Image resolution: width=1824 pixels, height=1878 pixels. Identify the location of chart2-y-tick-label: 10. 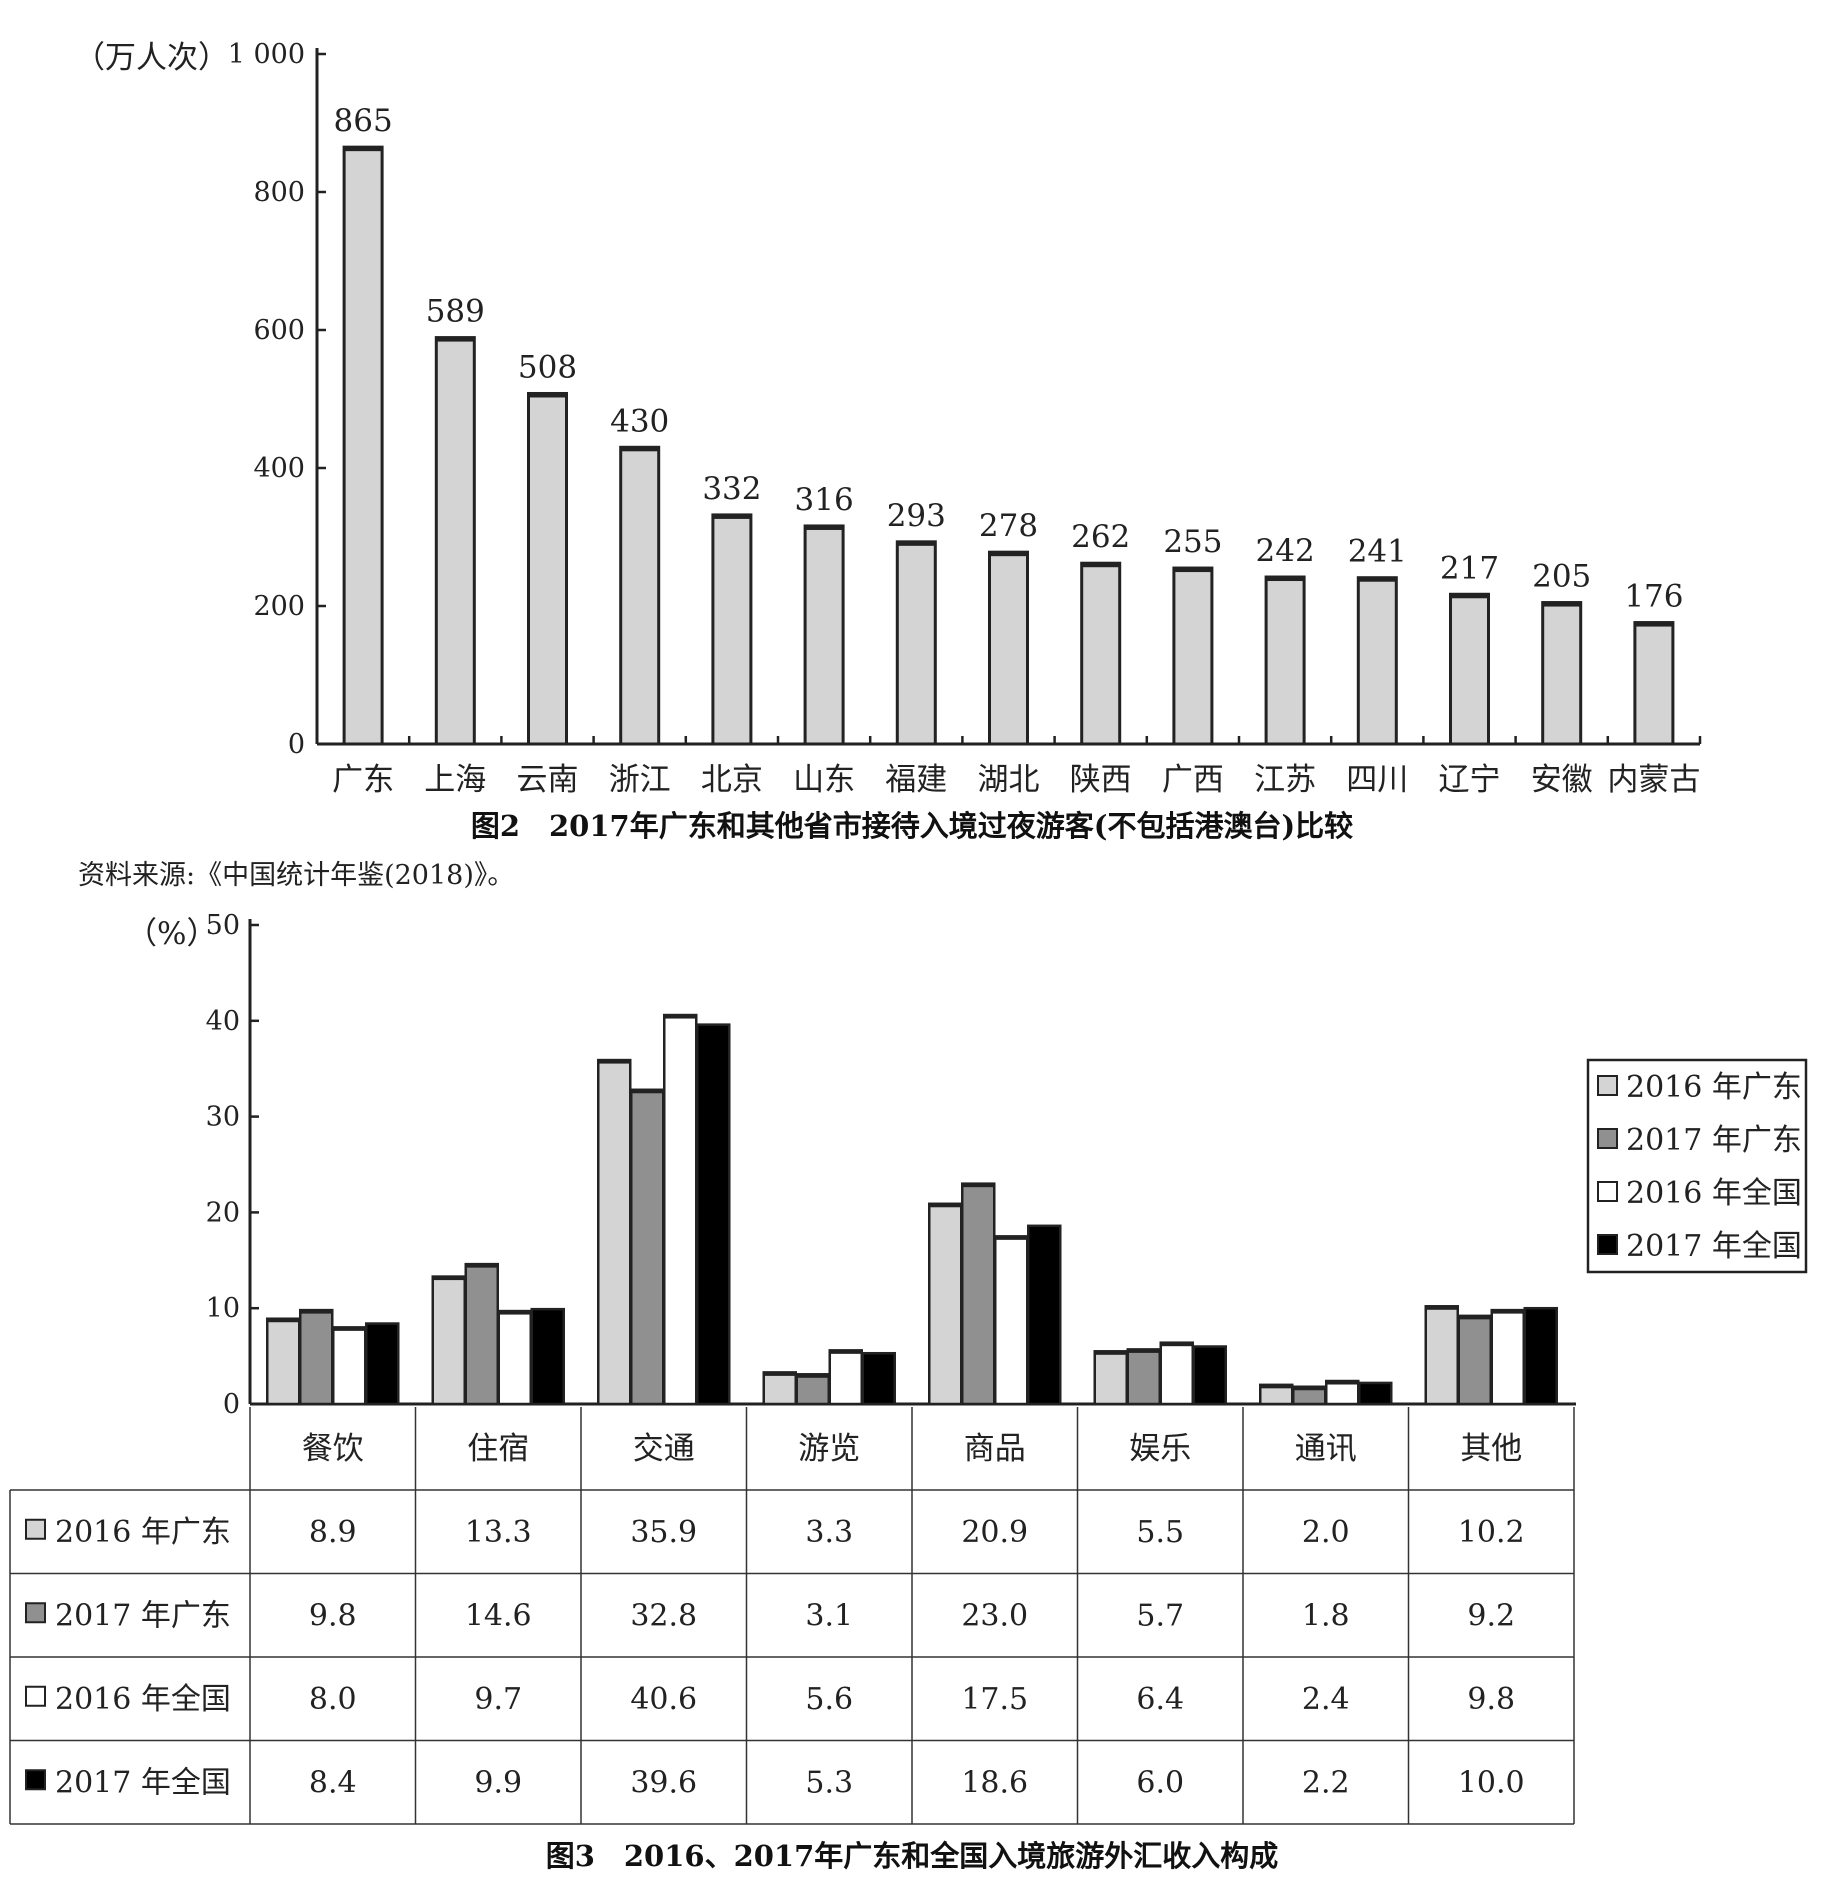
(223, 1308).